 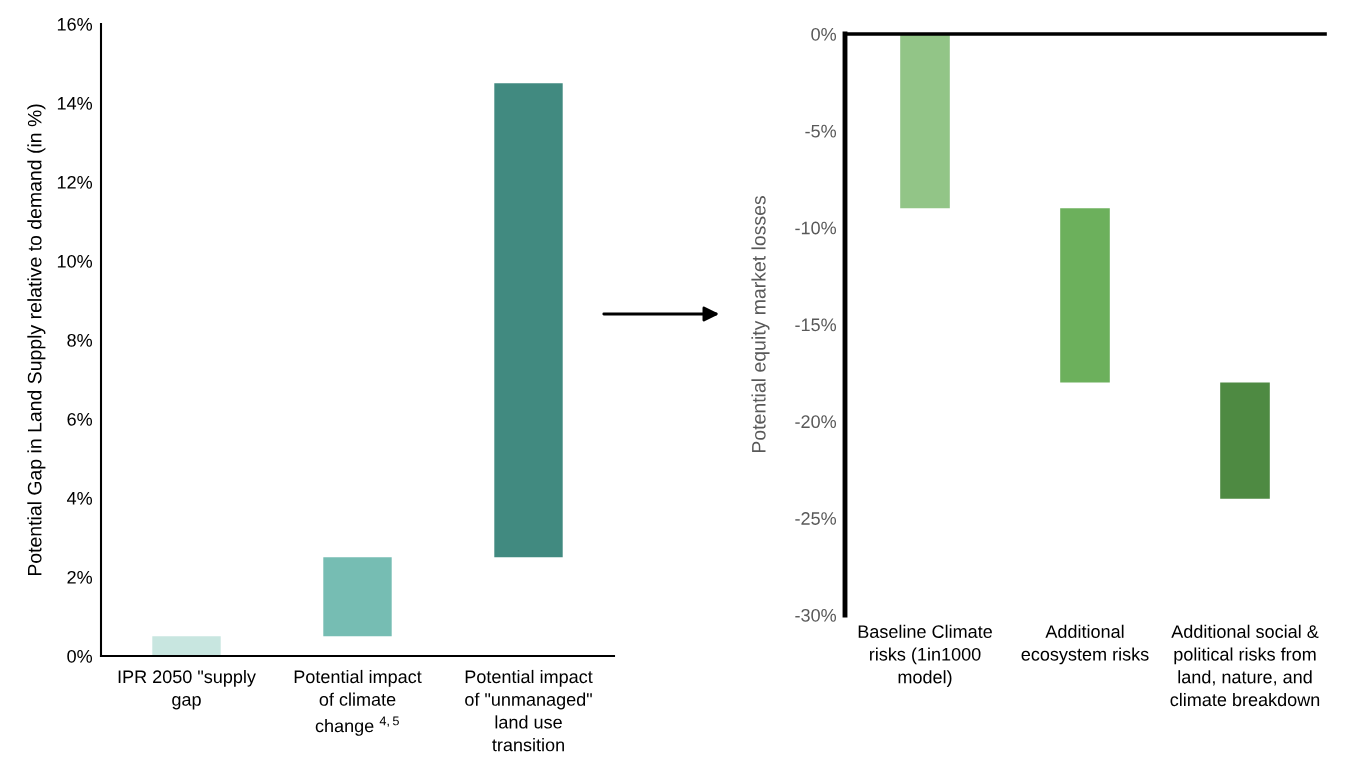 I want to click on y-tick-label: -10%, so click(x=816, y=228).